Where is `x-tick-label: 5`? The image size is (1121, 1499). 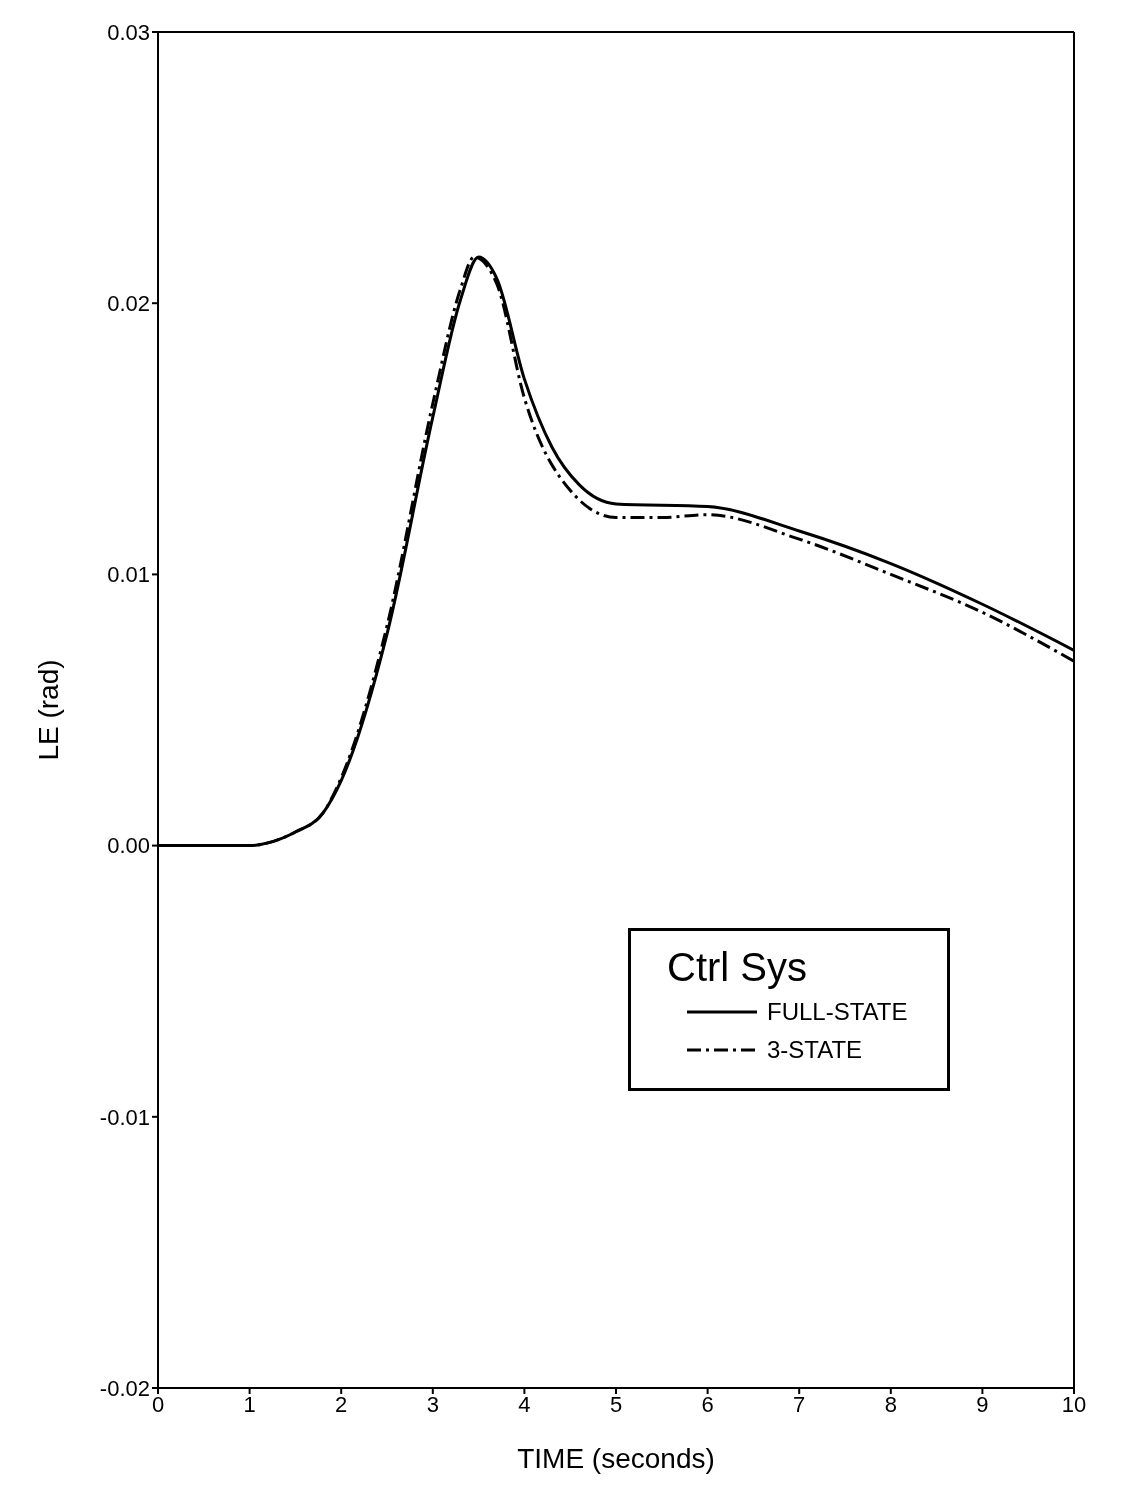
x-tick-label: 5 is located at coordinates (616, 1404).